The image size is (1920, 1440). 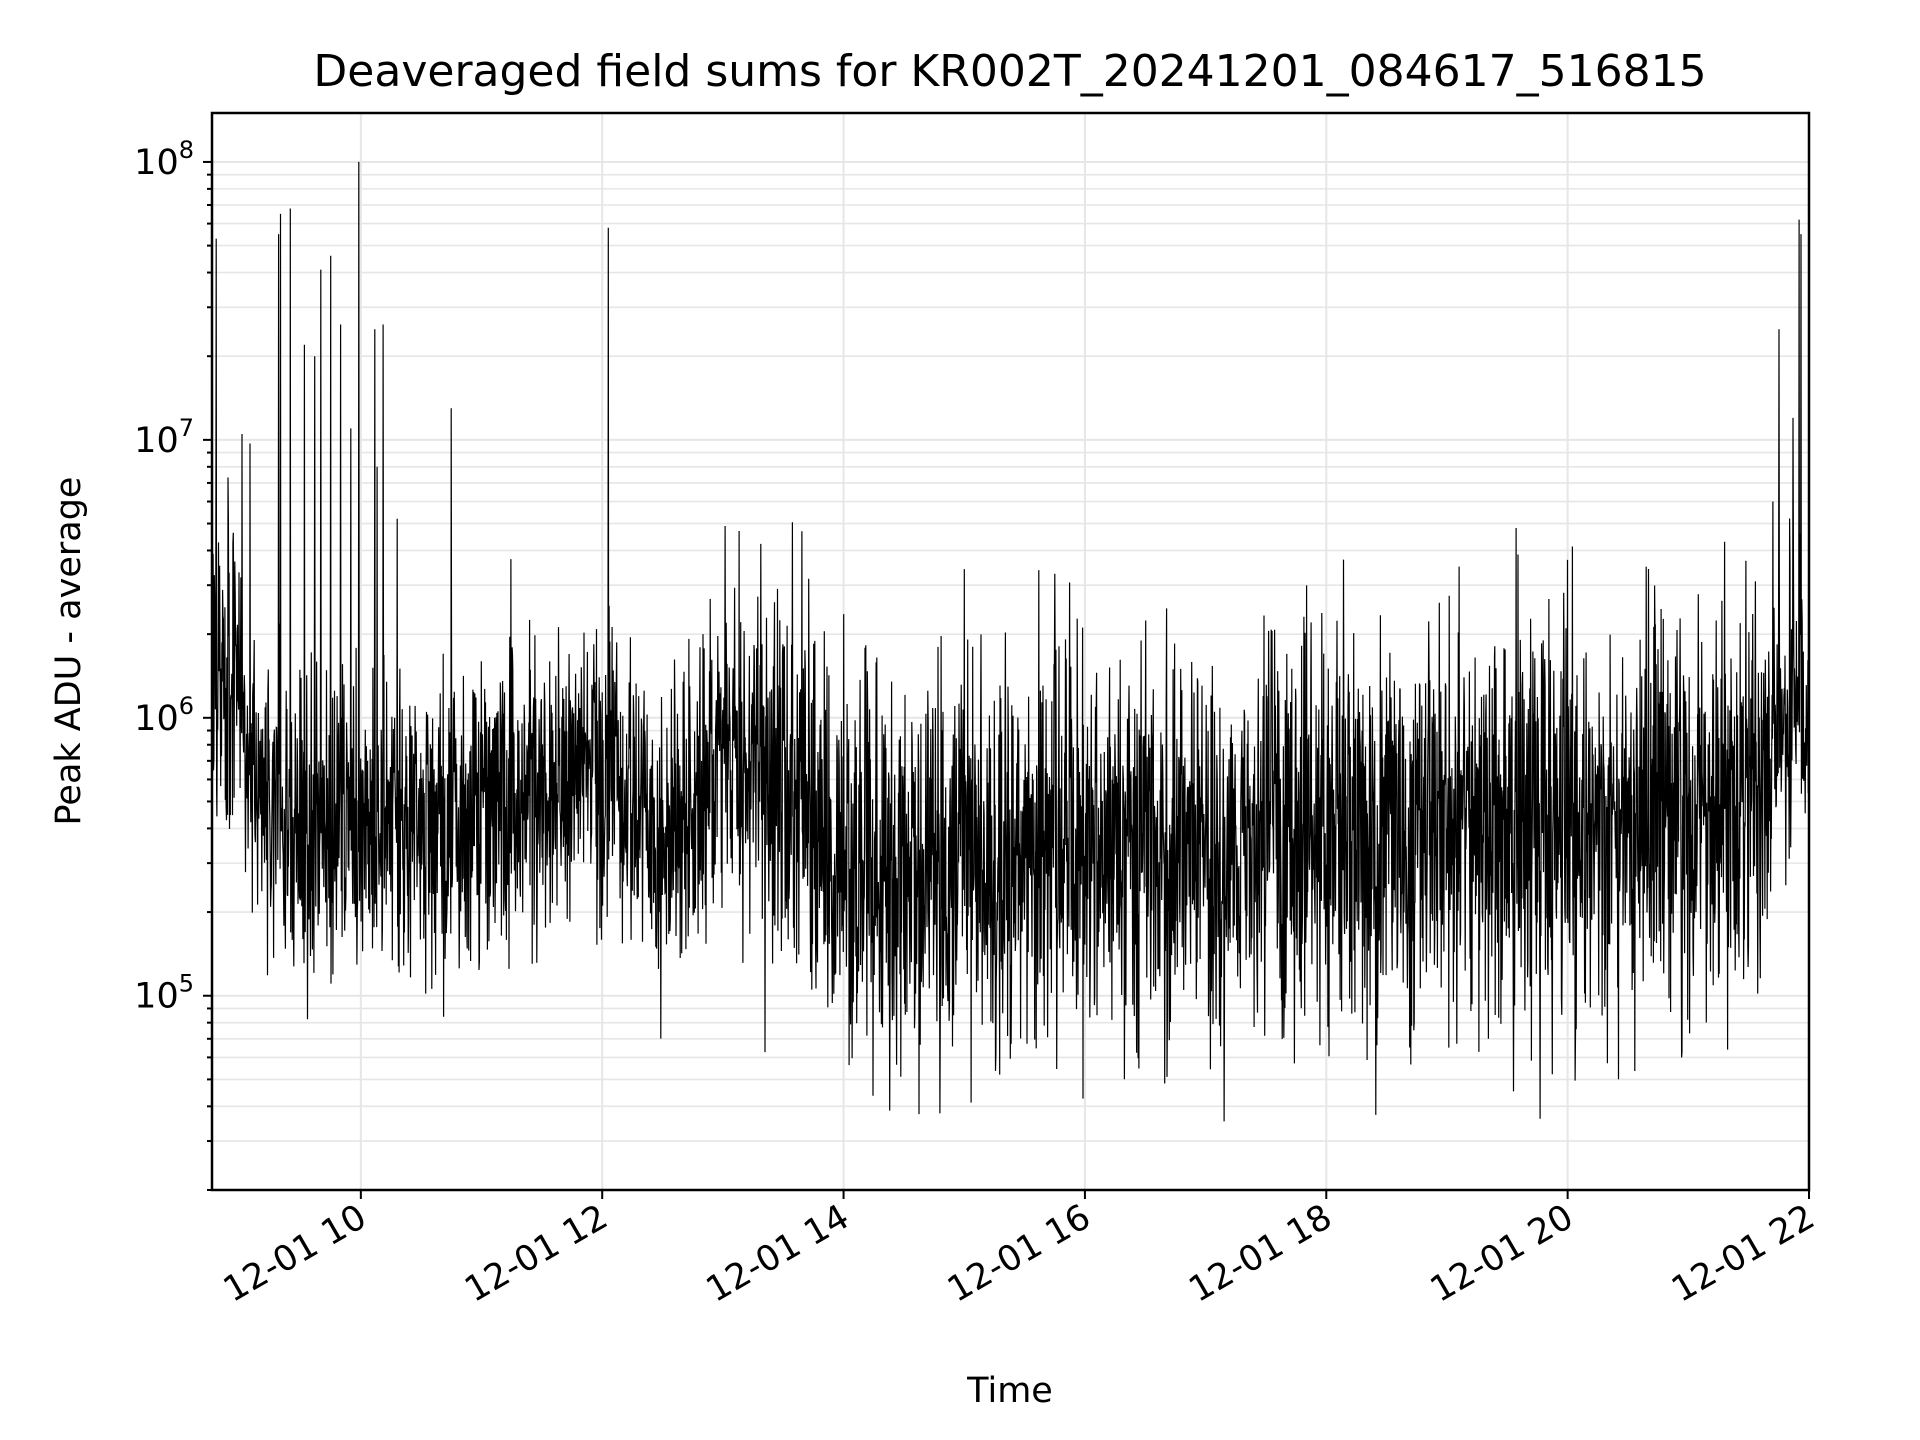 I want to click on x-axis-label: Time, so click(x=1009, y=1391).